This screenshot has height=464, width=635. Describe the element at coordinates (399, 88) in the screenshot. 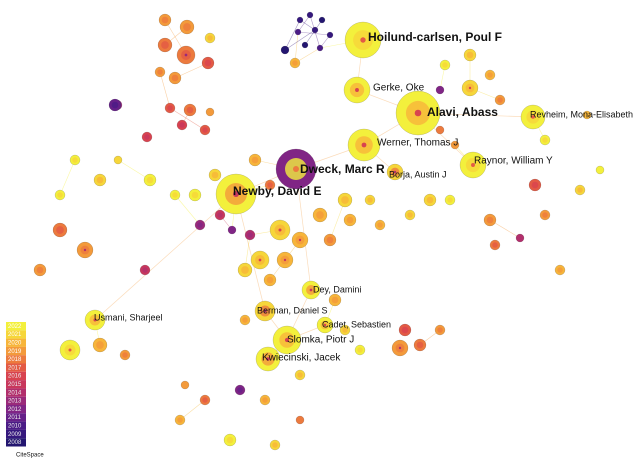

I see `node-label: Gerke, Oke` at that location.